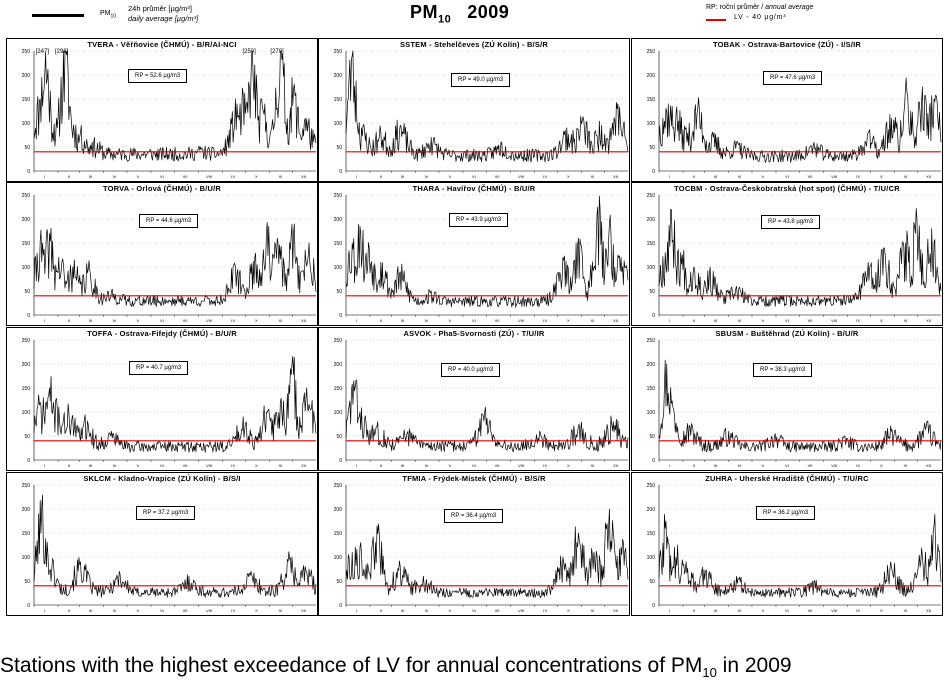  I want to click on out-of-range-annotation: [250], so click(249, 52).